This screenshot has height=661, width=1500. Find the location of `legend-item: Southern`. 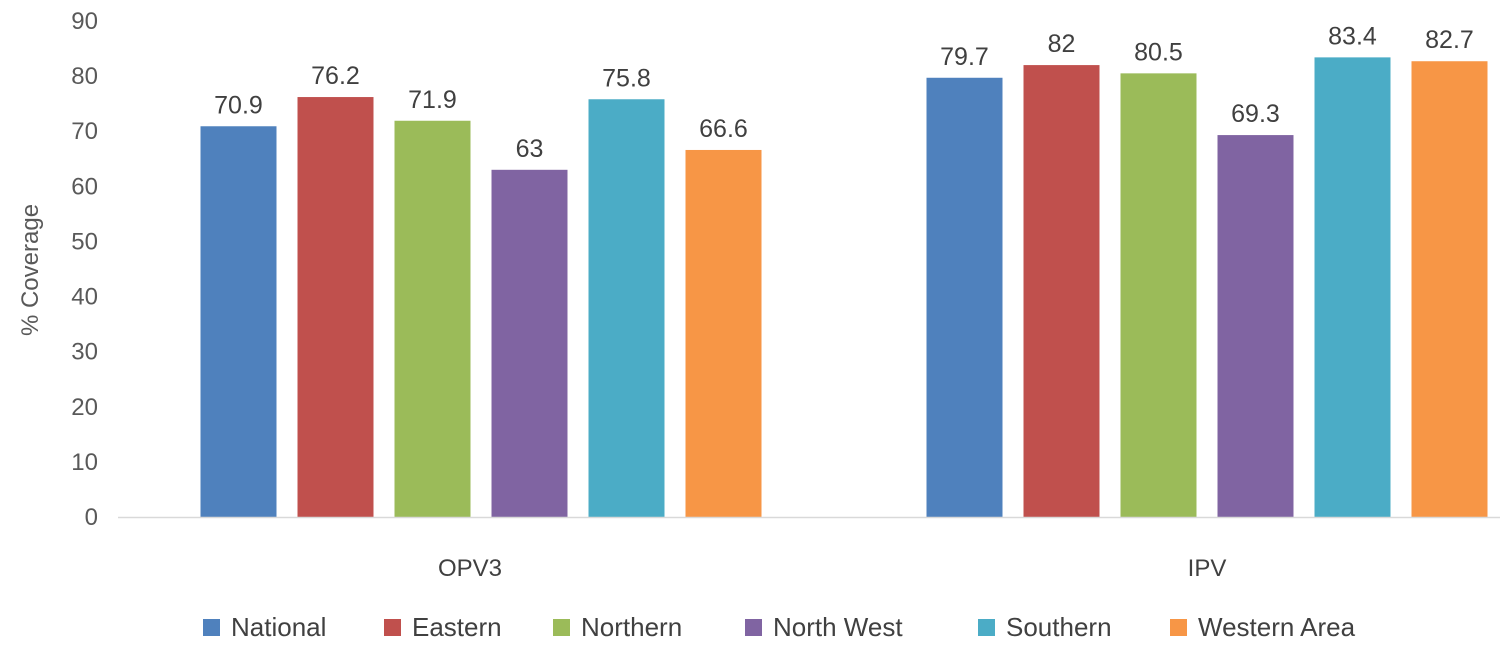

legend-item: Southern is located at coordinates (1045, 627).